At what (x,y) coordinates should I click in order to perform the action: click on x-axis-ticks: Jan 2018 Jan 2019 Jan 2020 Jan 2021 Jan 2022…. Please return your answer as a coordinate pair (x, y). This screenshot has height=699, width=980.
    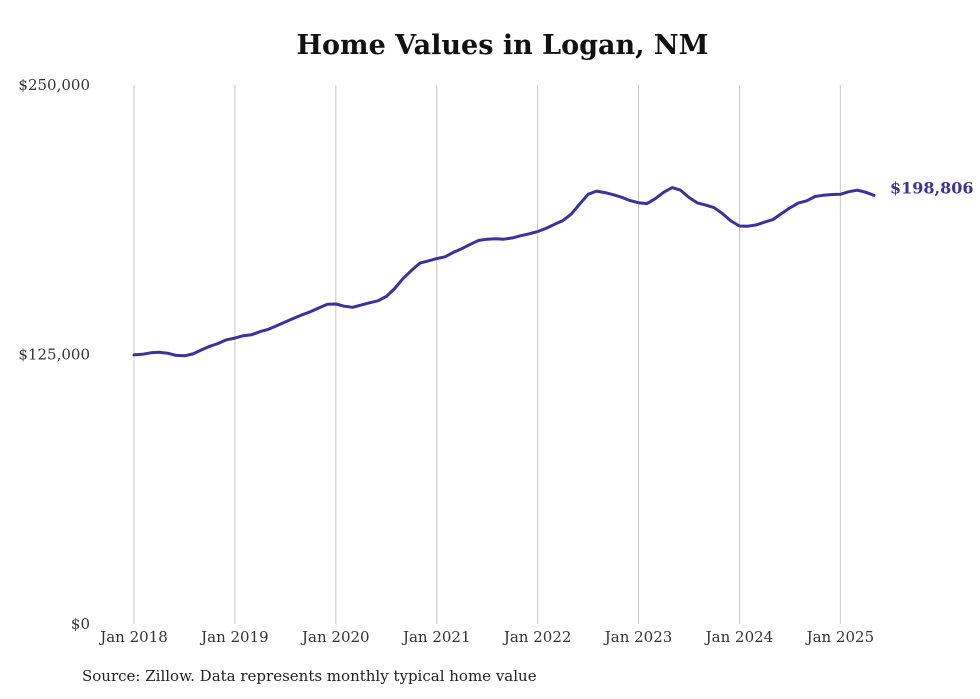
    Looking at the image, I should click on (486, 637).